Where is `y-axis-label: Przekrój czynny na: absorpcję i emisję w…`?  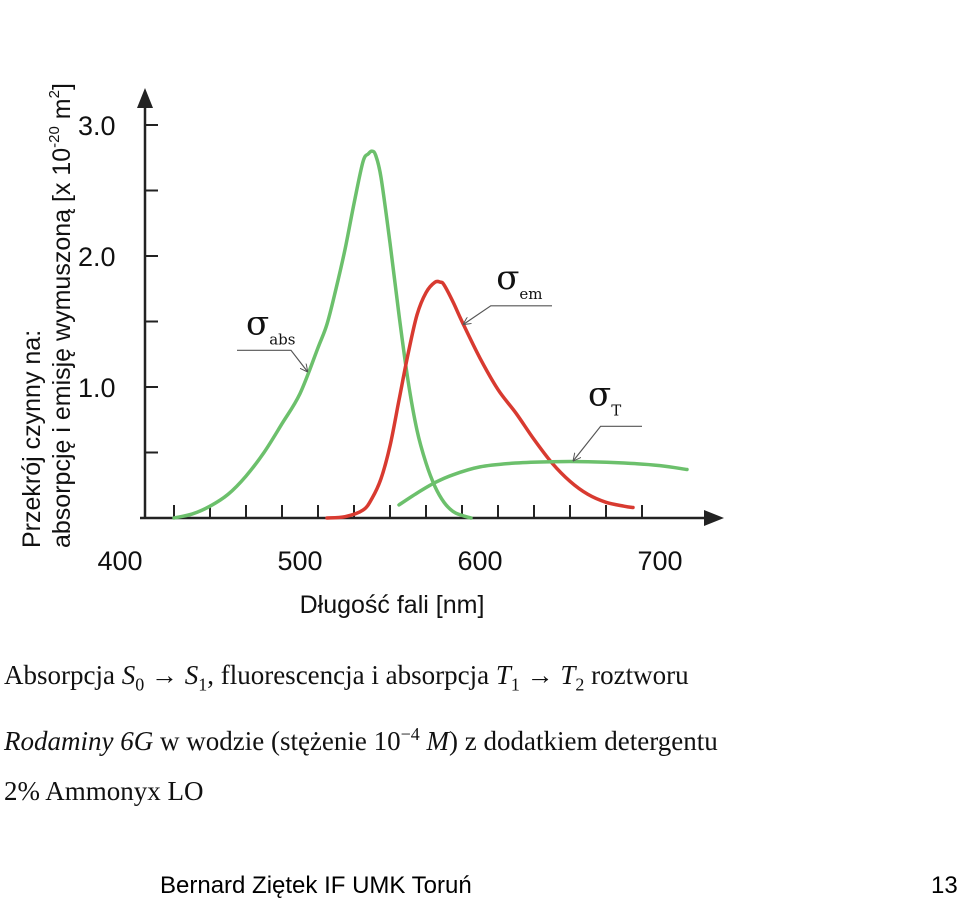 y-axis-label: Przekrój czynny na: absorpcję i emisję w… is located at coordinates (47, 315).